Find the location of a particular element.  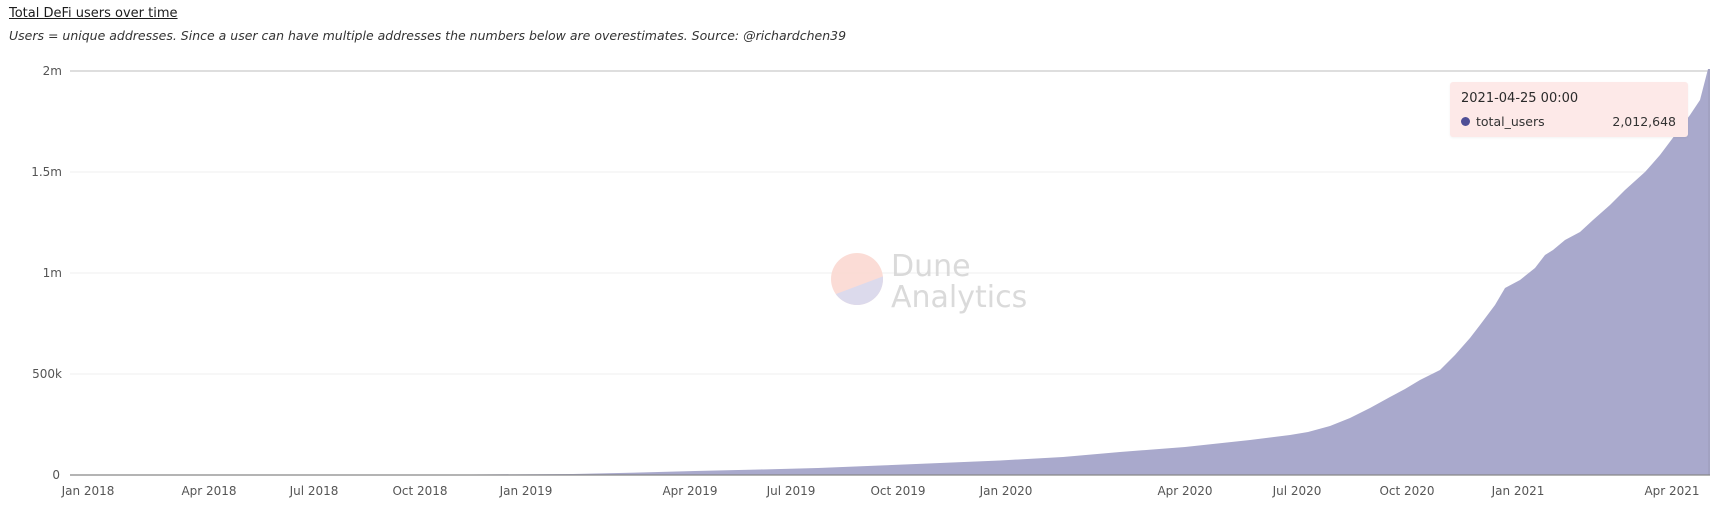

dune-analytics-watermark: Dune Analytics is located at coordinates (929, 282).